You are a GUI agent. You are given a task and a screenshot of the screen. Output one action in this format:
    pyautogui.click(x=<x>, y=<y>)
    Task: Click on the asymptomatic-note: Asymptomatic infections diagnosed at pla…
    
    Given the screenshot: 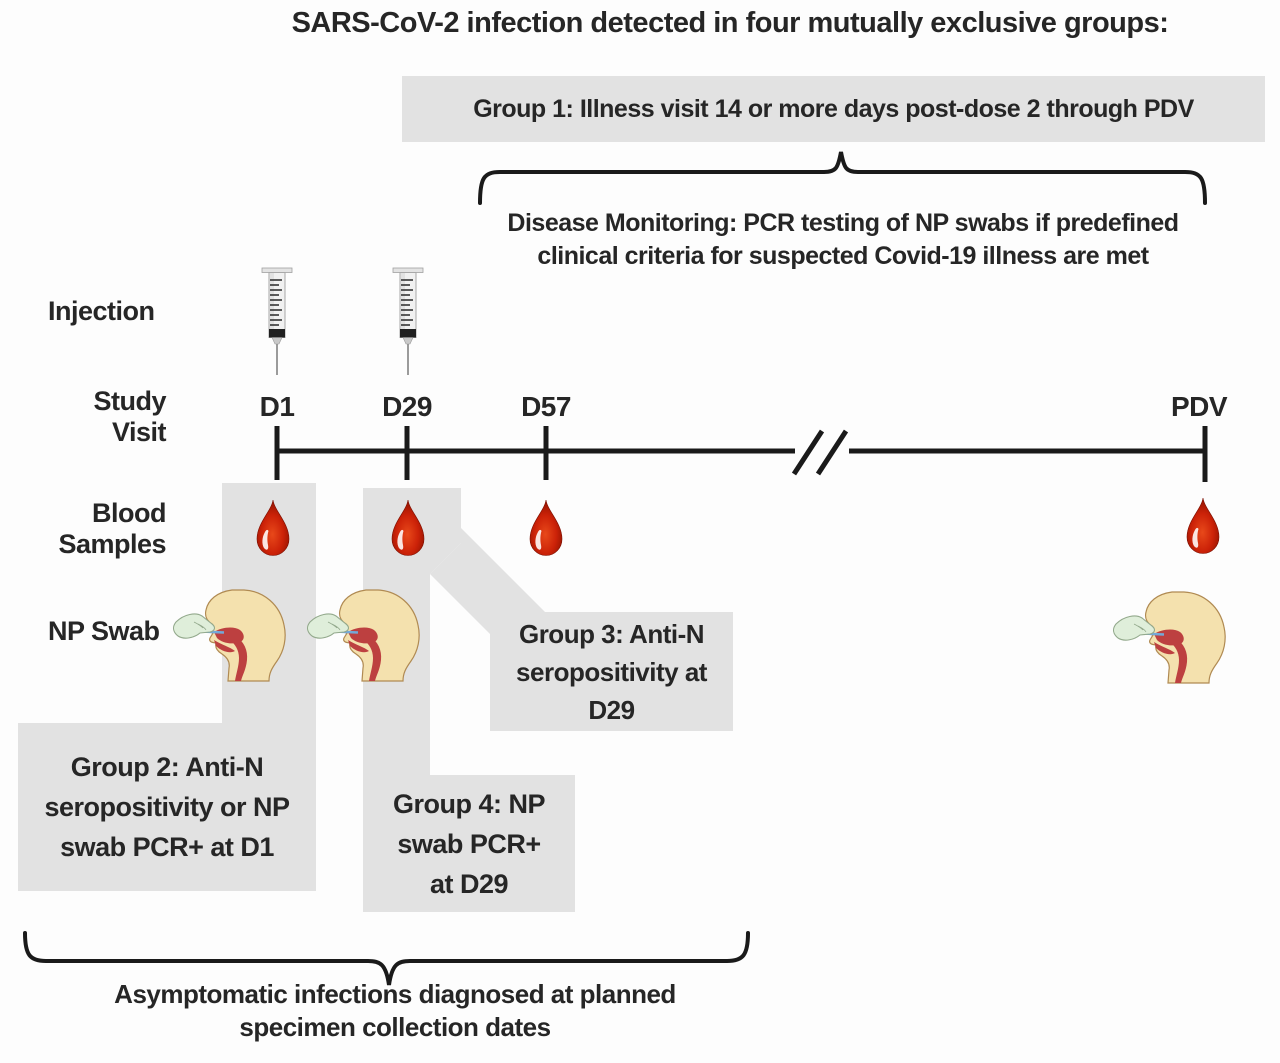 What is the action you would take?
    pyautogui.click(x=395, y=1011)
    